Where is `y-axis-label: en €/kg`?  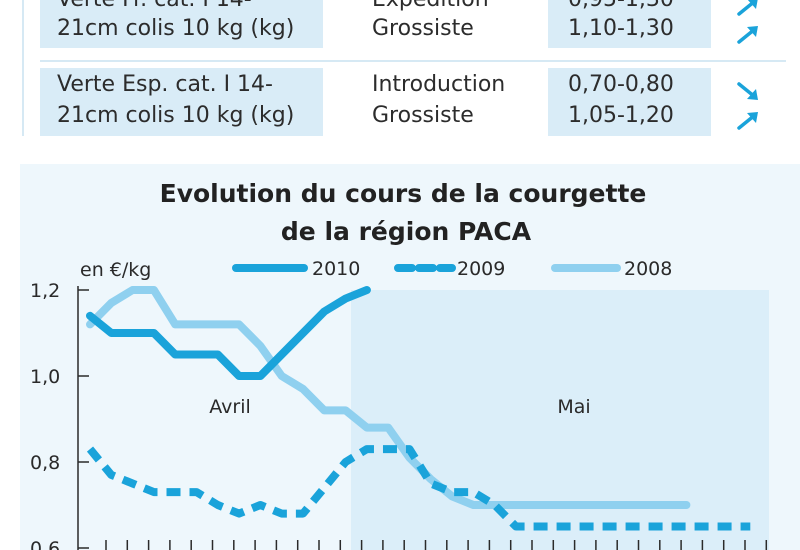 y-axis-label: en €/kg is located at coordinates (115, 270).